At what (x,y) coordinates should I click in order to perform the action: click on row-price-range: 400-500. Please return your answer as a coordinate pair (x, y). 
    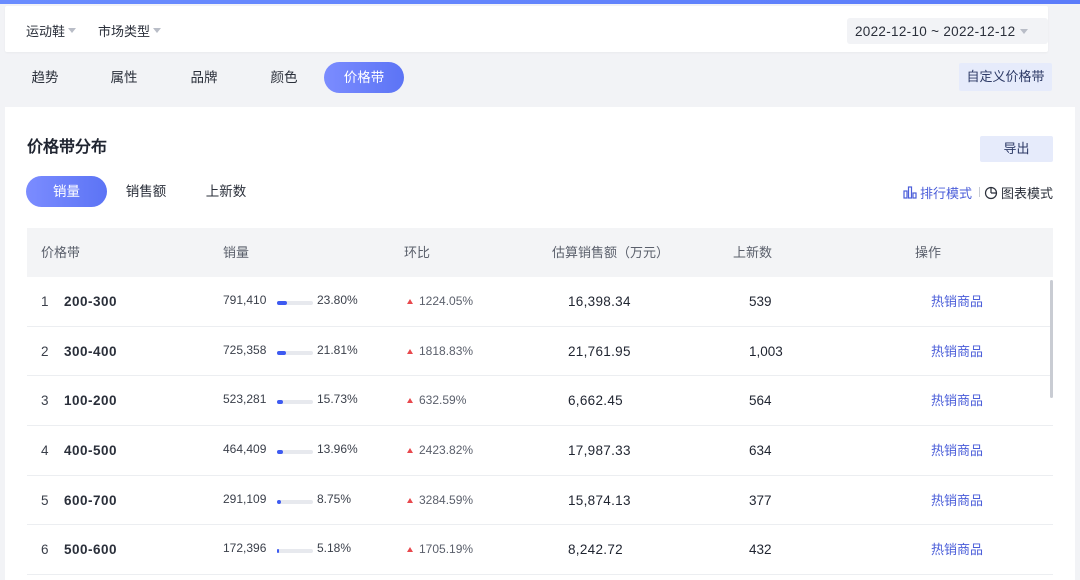
    Looking at the image, I should click on (91, 451).